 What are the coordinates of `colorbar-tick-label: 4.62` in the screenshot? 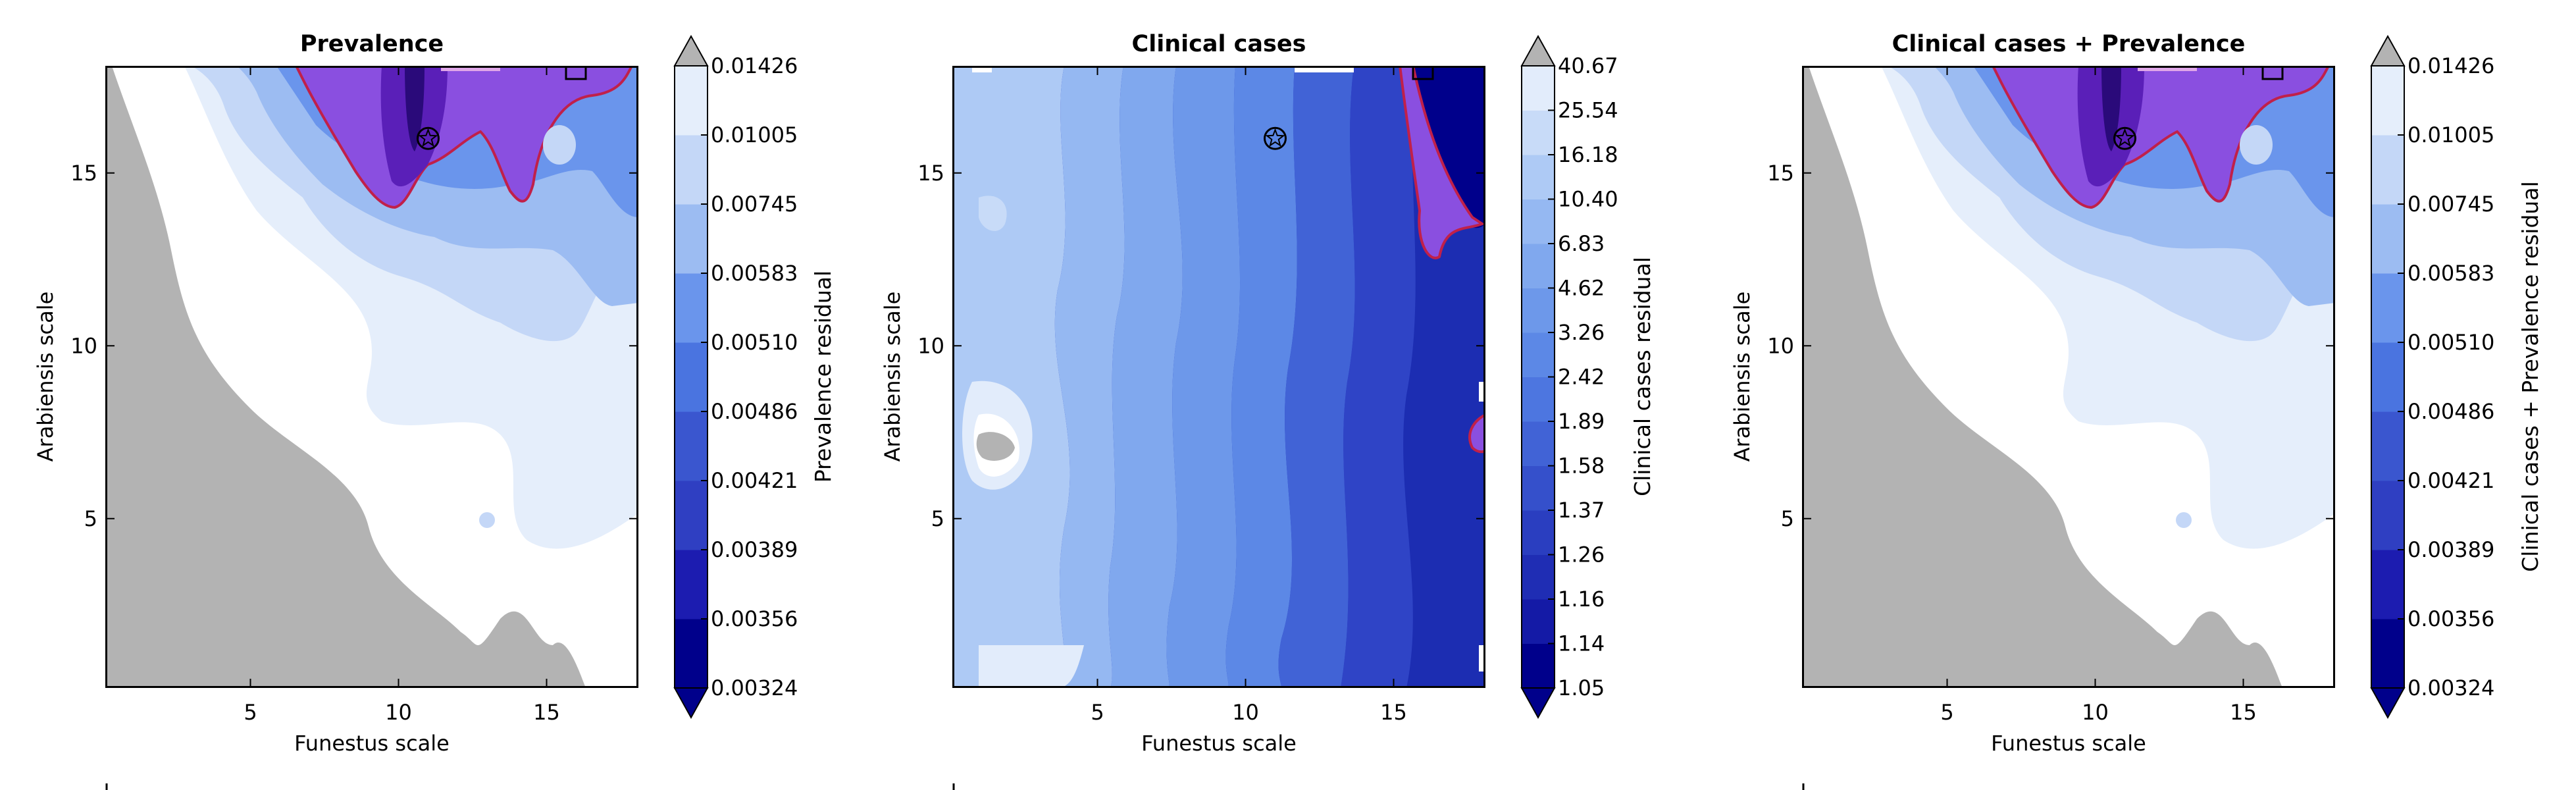 It's located at (1581, 288).